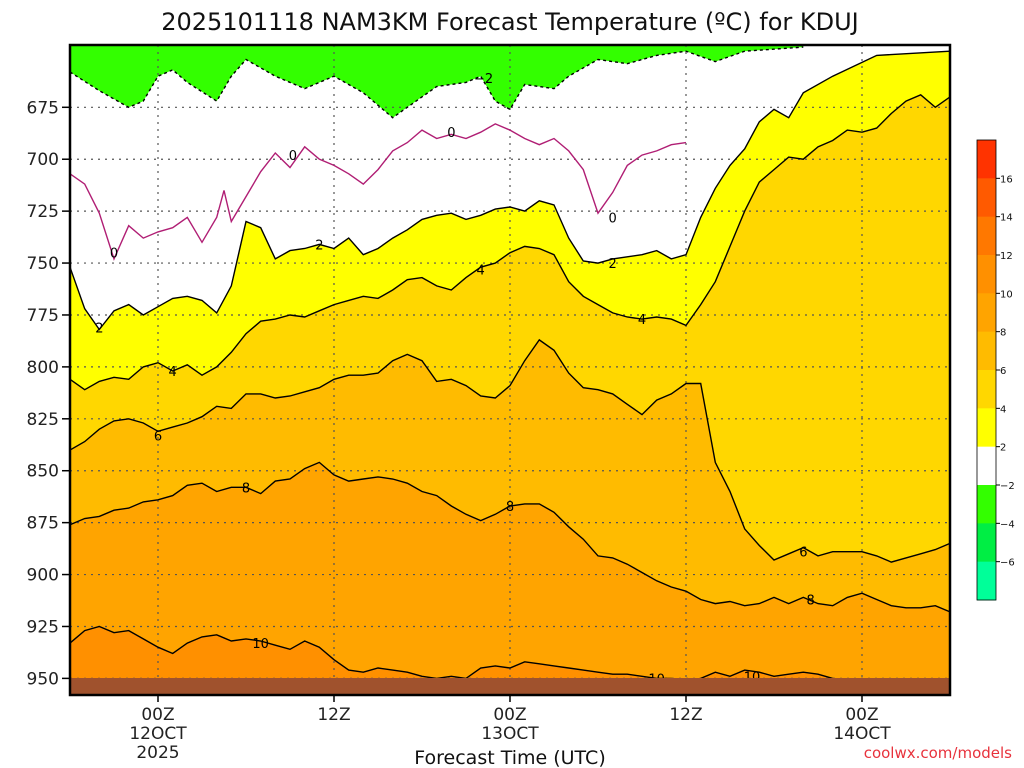 This screenshot has width=1024, height=768. Describe the element at coordinates (157, 753) in the screenshot. I see `x-tick-label: 2025` at that location.